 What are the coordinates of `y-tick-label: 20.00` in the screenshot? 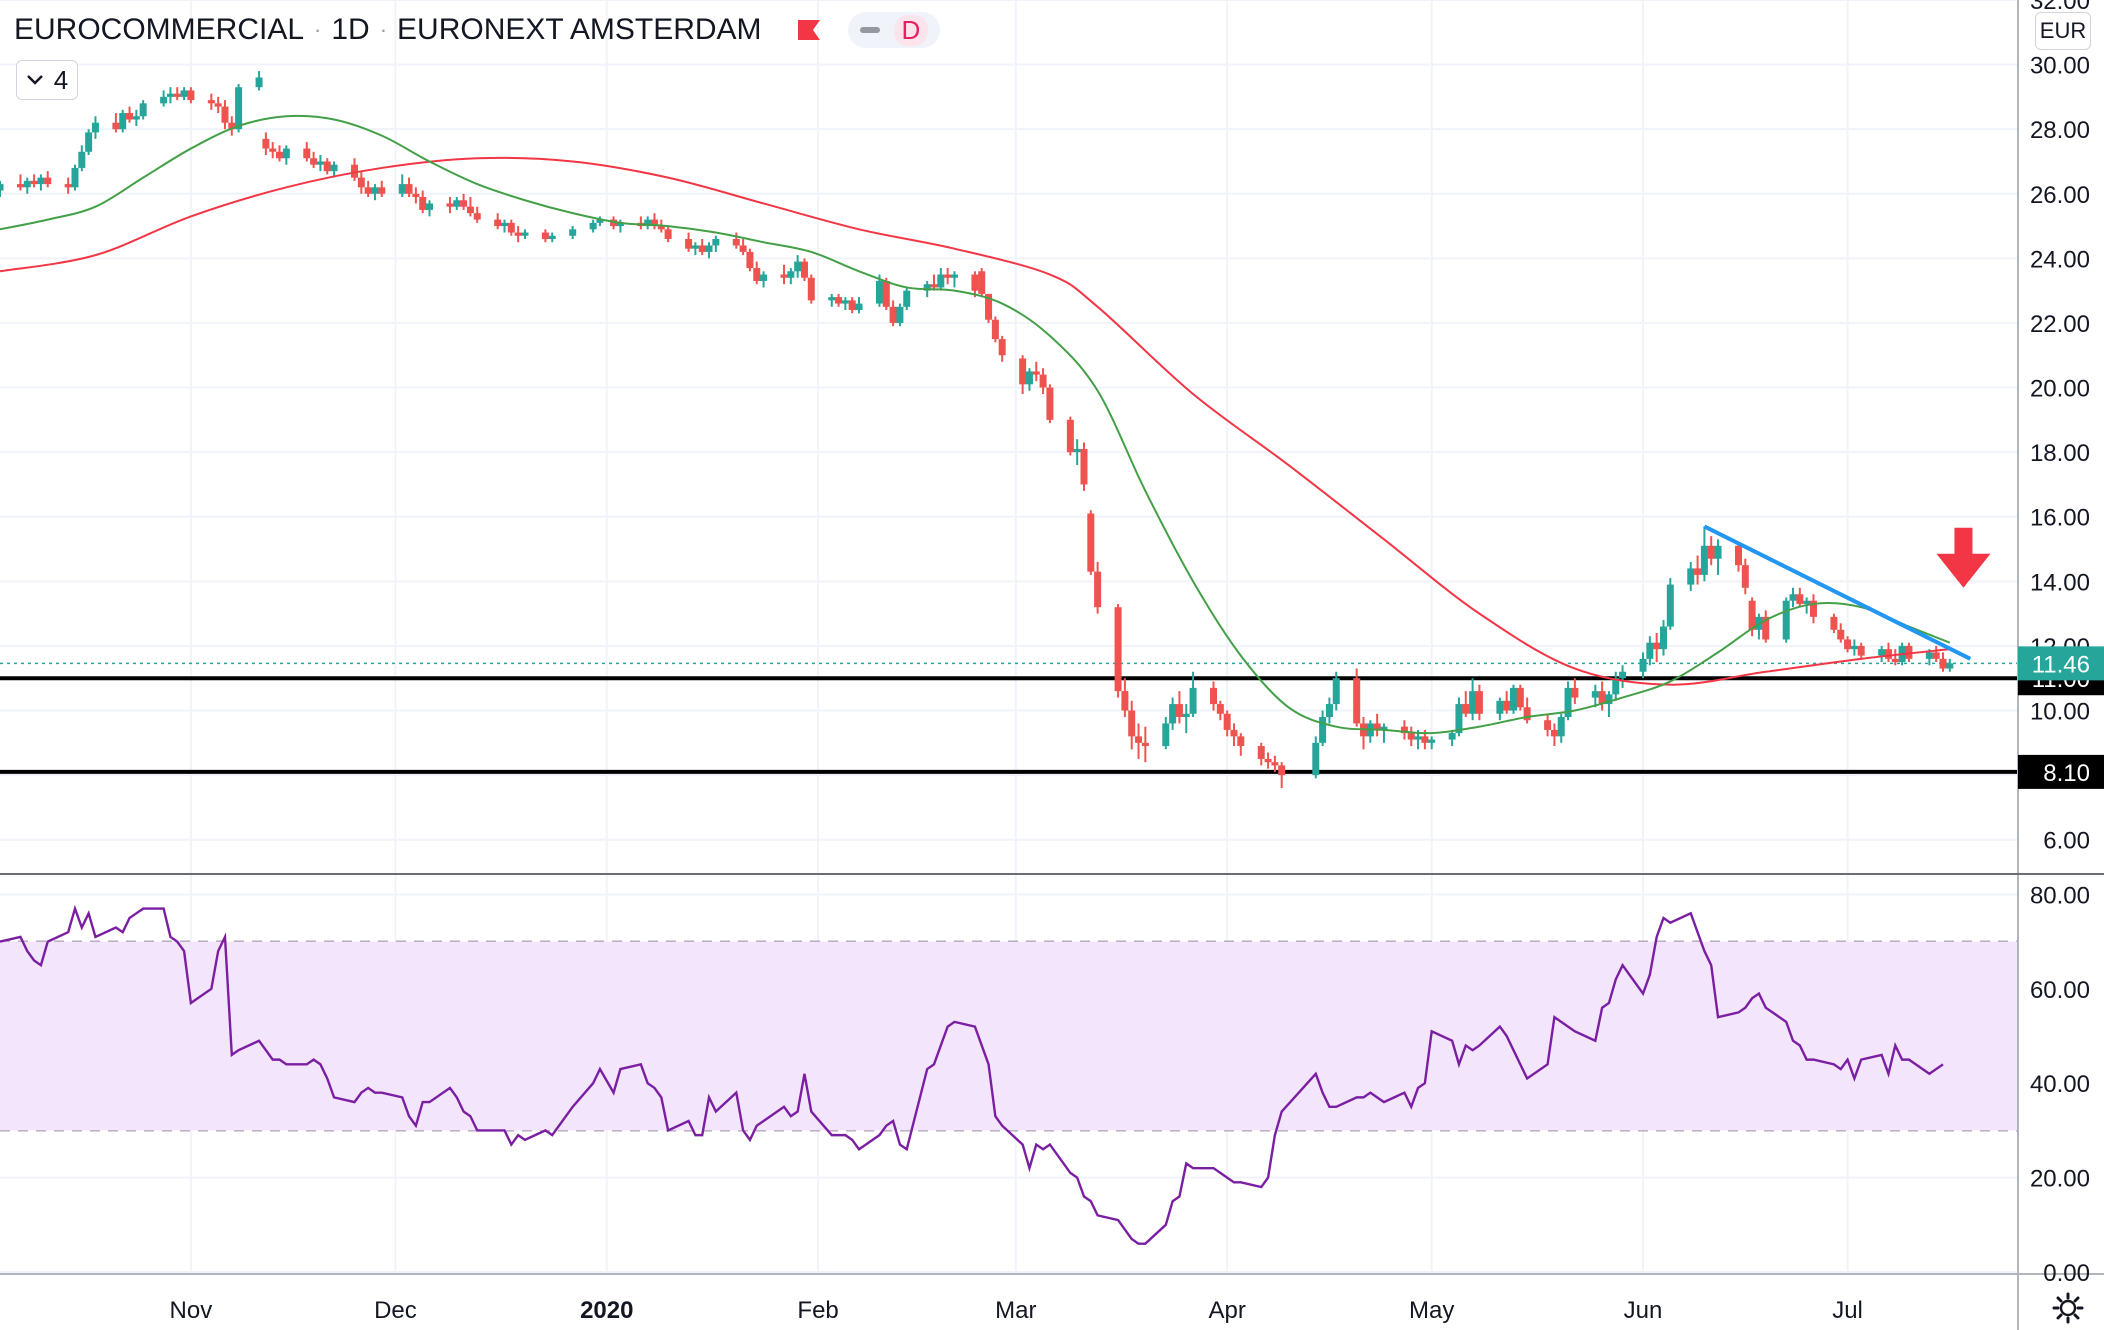 It's located at (2060, 389).